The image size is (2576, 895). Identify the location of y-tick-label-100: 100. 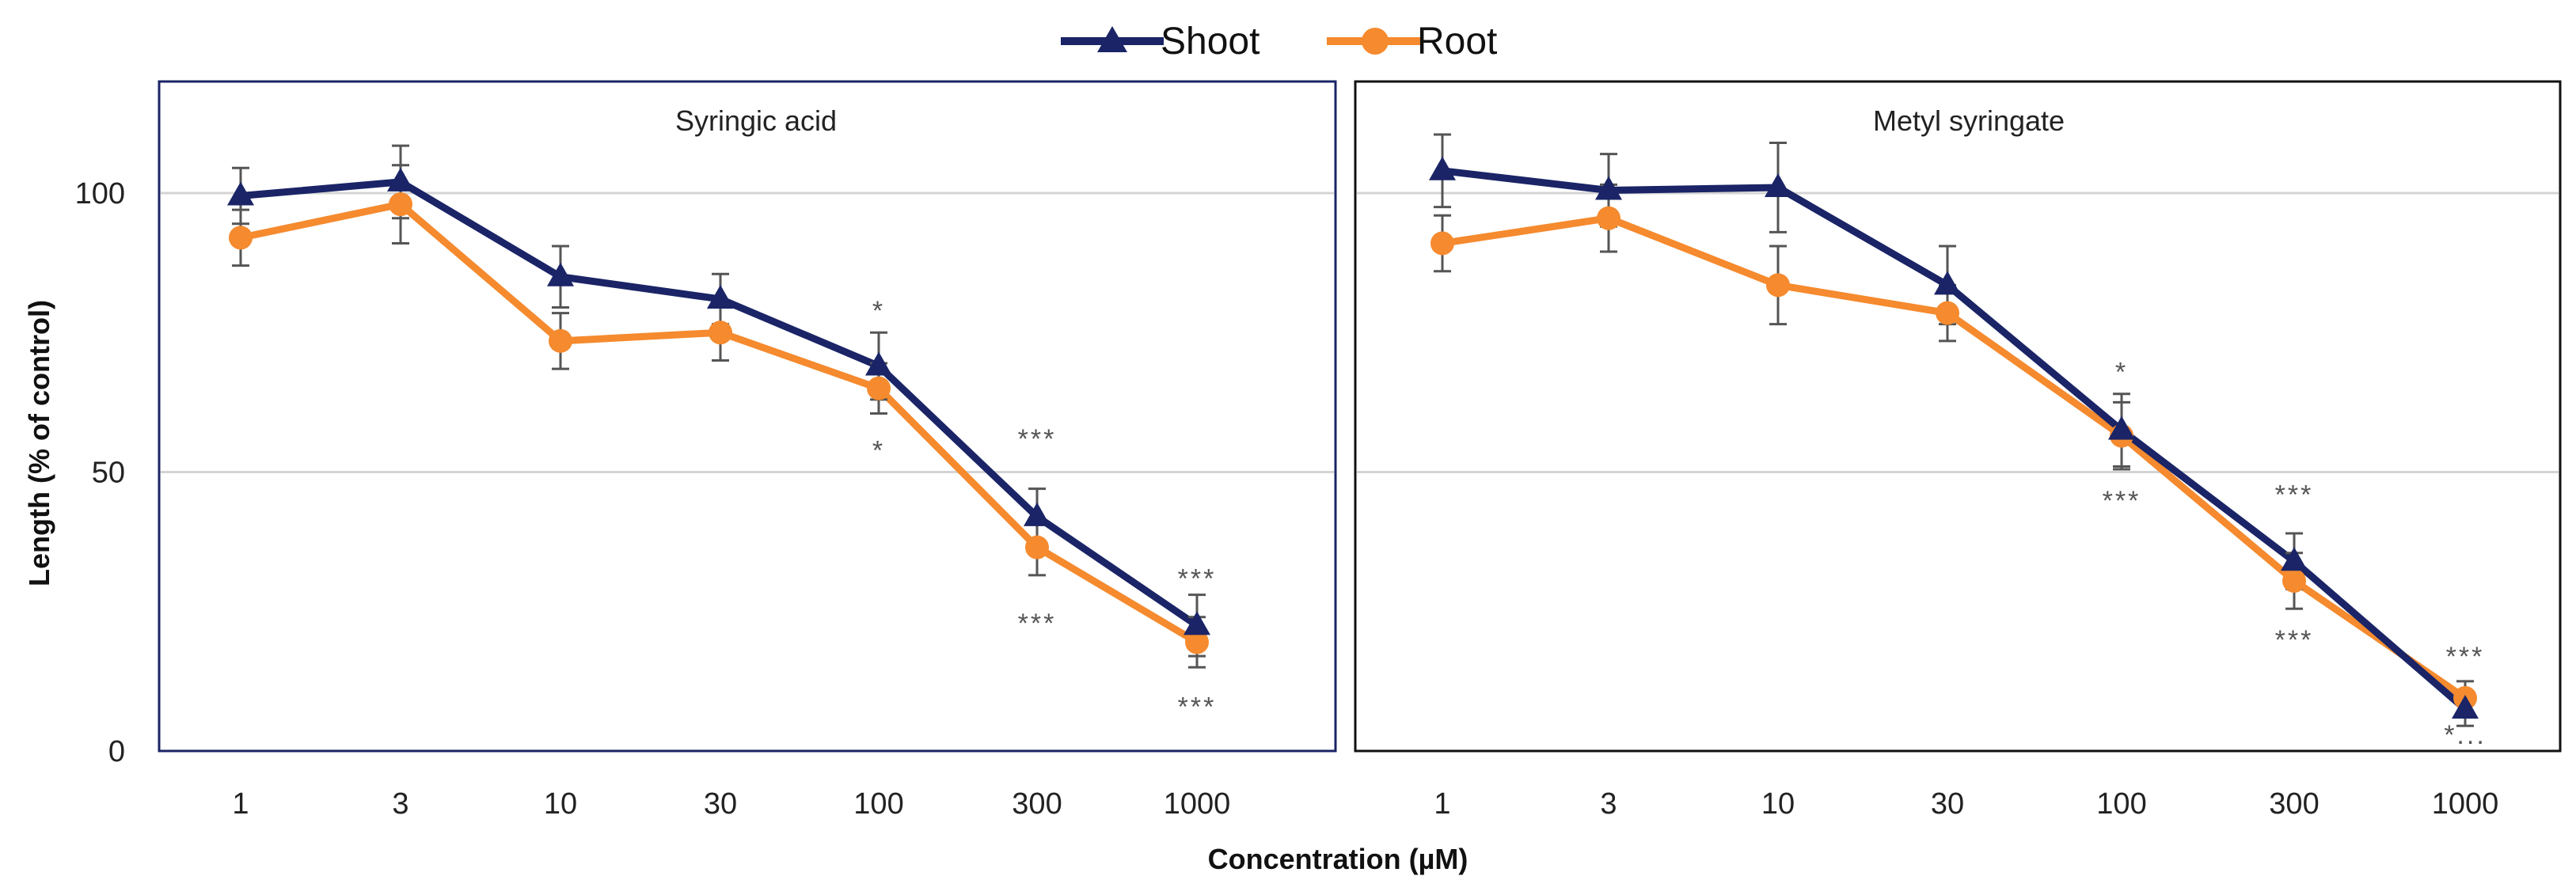
(100, 193).